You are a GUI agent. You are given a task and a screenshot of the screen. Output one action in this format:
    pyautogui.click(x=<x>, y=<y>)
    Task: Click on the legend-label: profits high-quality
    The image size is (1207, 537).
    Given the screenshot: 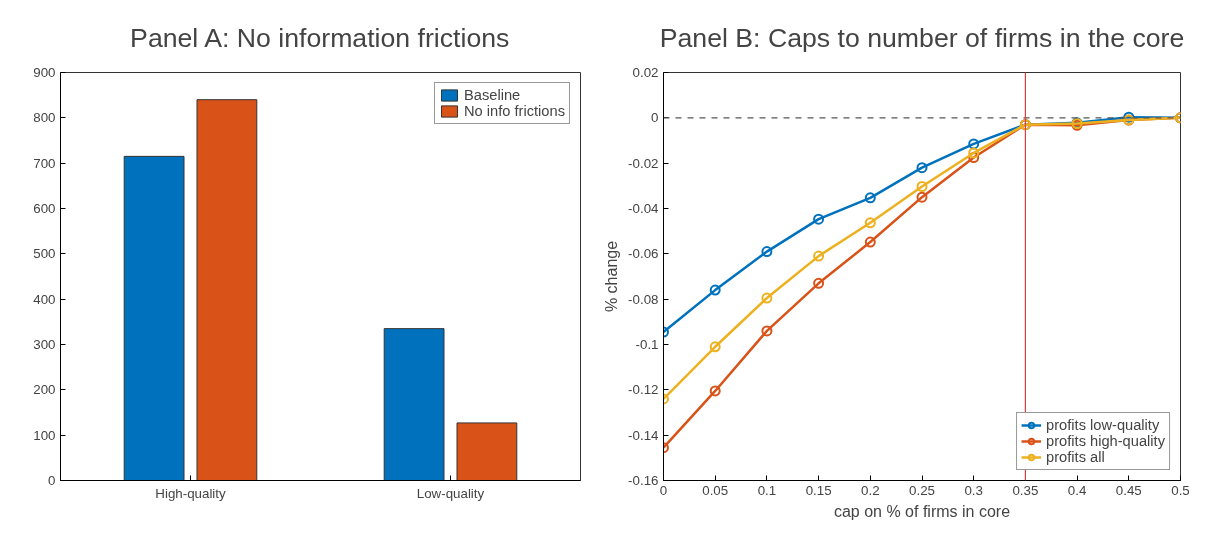 What is the action you would take?
    pyautogui.click(x=1105, y=441)
    